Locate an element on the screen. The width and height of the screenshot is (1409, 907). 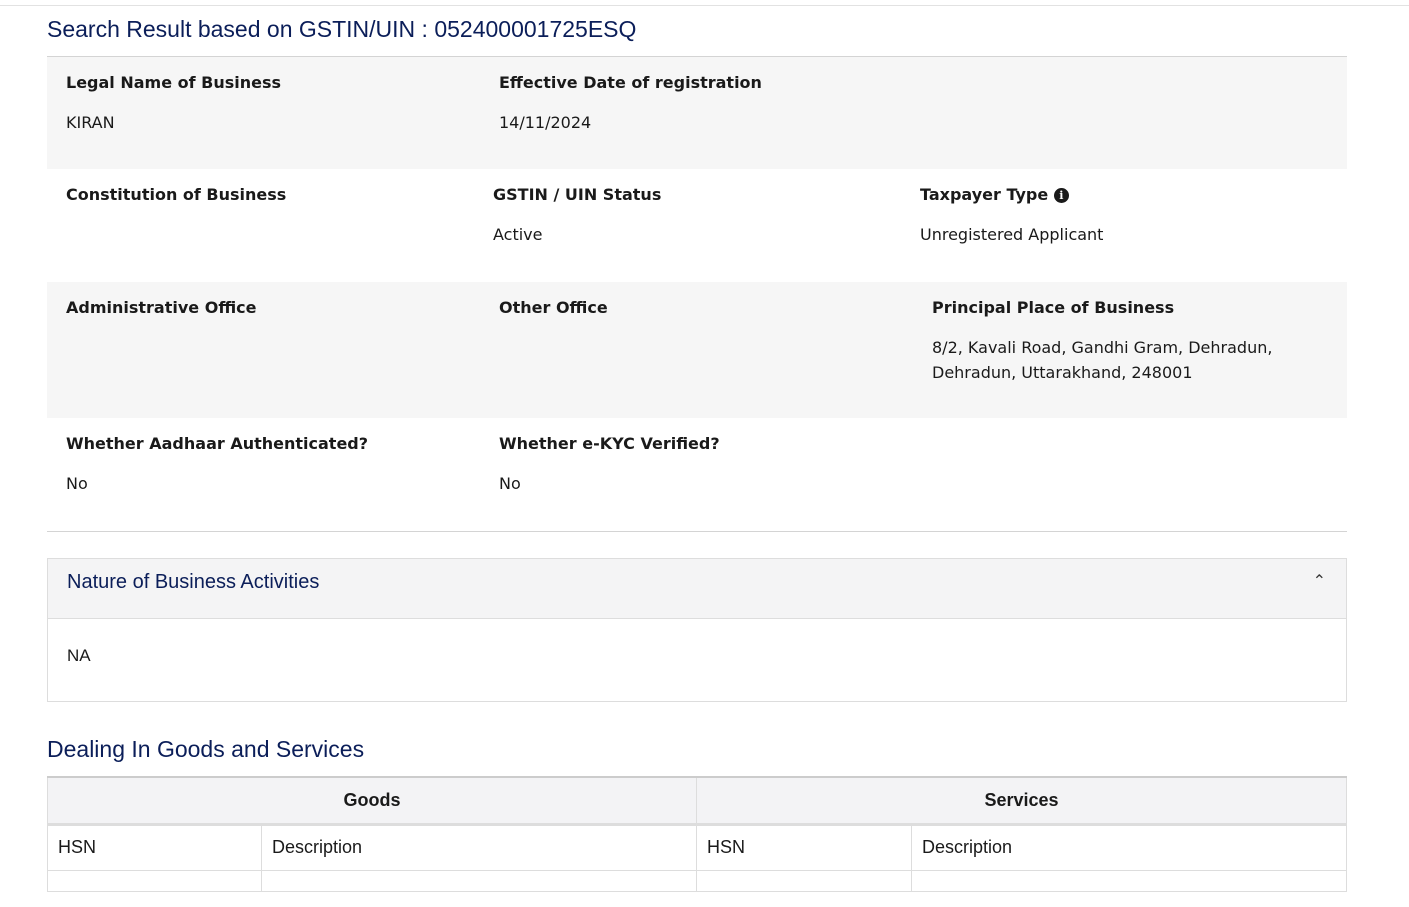
nature-accordion: Nature of Business Activities ⌃ NA is located at coordinates (697, 630).